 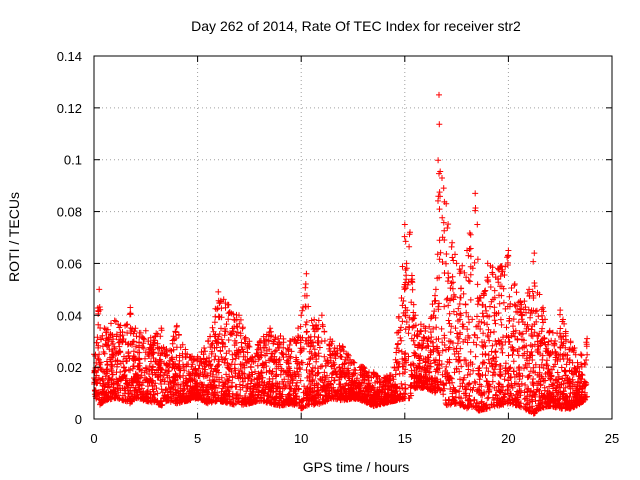 What do you see at coordinates (356, 467) in the screenshot?
I see `x-axis-label: GPS time / hours` at bounding box center [356, 467].